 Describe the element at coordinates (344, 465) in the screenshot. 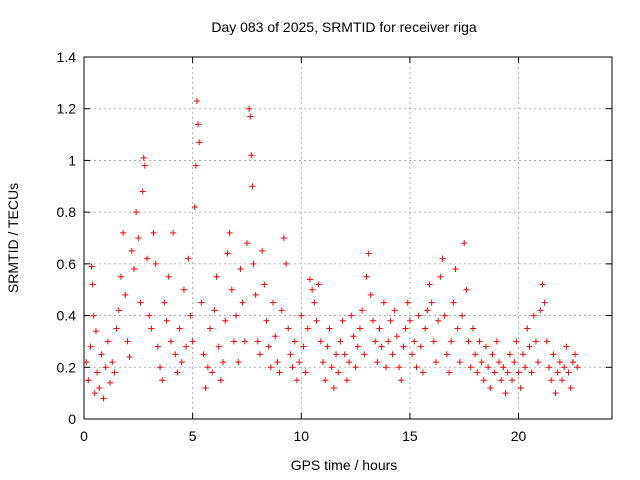

I see `x-axis-label: GPS time / hours` at that location.